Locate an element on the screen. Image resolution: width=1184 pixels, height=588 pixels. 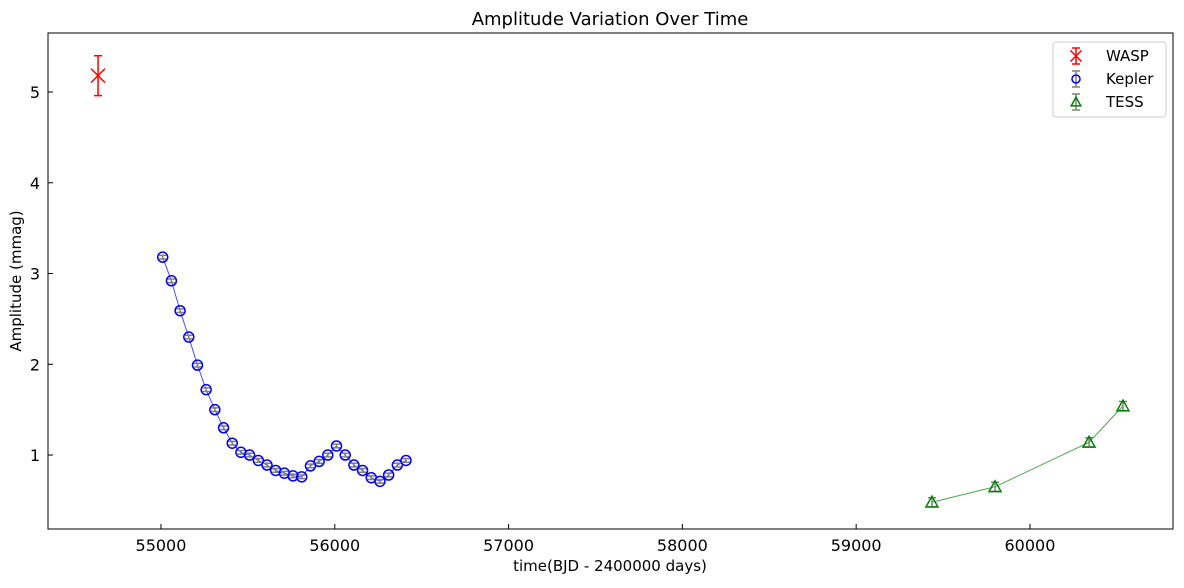
legend: WASP Kepler TESS is located at coordinates (1109, 79).